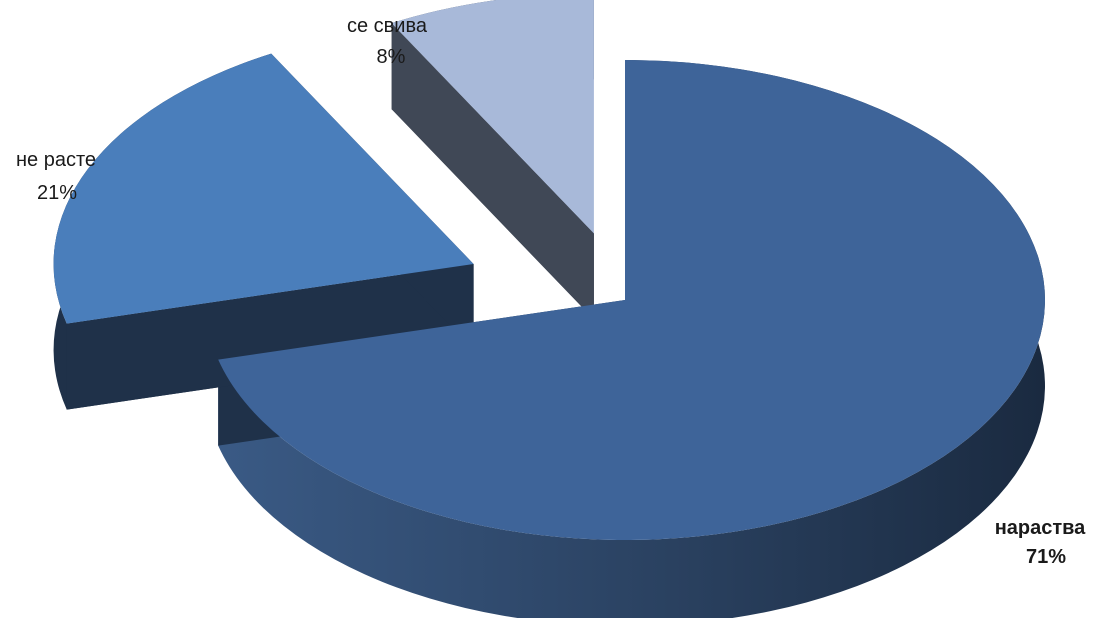 The width and height of the screenshot is (1106, 618). What do you see at coordinates (492, 117) in the screenshot?
I see `pie-slice-се-свива` at bounding box center [492, 117].